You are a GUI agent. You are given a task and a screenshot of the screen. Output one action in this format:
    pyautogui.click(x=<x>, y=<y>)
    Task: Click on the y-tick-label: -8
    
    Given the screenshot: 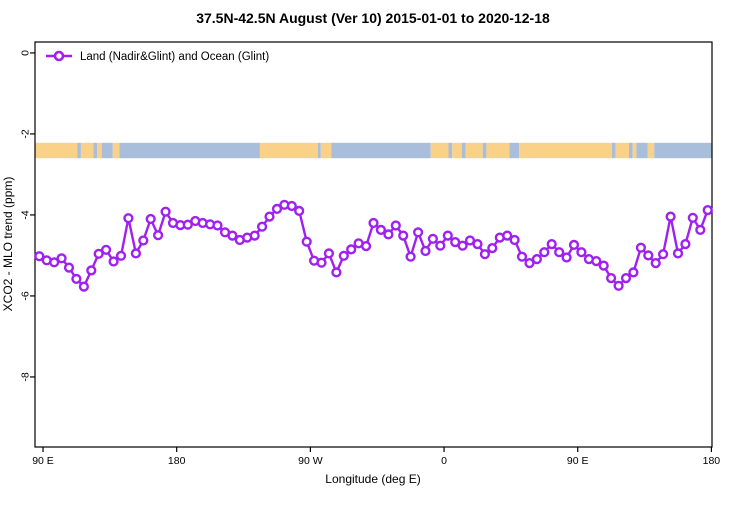 What is the action you would take?
    pyautogui.click(x=26, y=376)
    